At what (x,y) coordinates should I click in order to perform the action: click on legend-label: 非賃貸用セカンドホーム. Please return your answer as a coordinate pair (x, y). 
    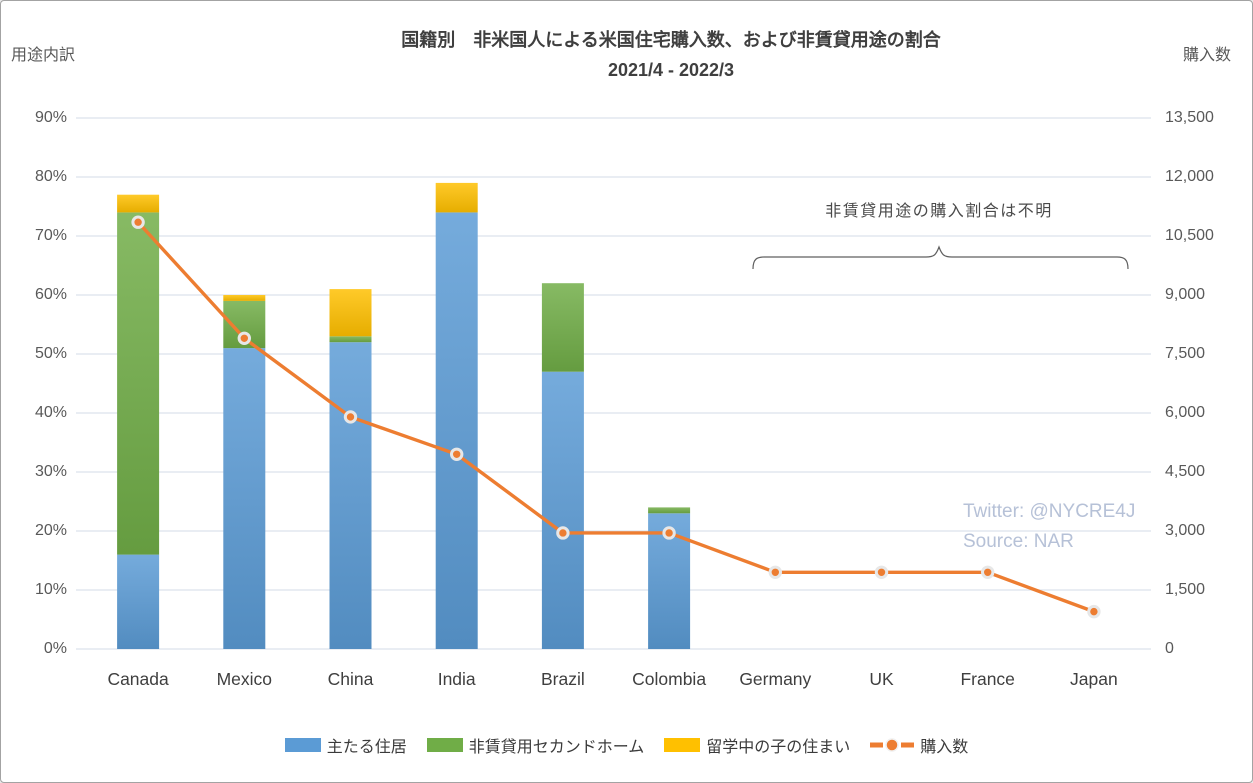
    Looking at the image, I should click on (556, 747).